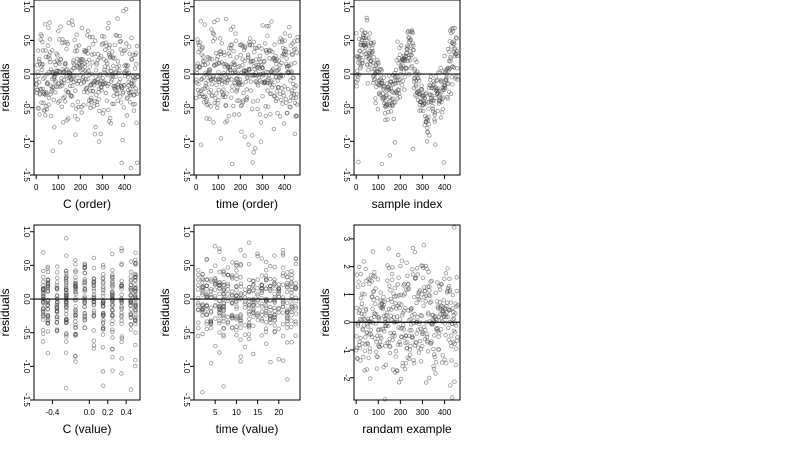 This screenshot has height=450, width=800. I want to click on x-tick-label: 300, so click(423, 187).